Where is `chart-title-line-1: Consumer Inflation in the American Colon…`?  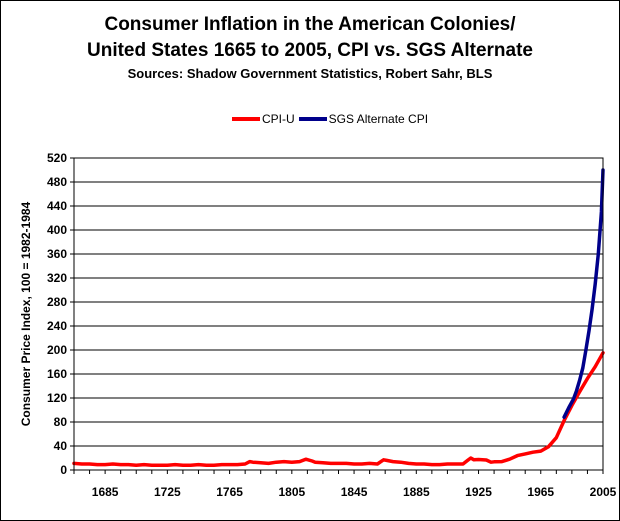
chart-title-line-1: Consumer Inflation in the American Colon… is located at coordinates (310, 24).